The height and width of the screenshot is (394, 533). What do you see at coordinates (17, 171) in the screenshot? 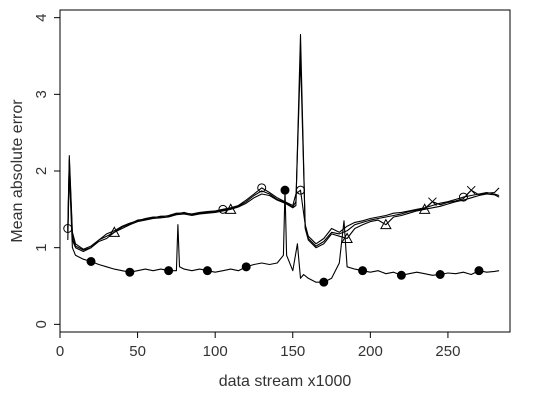
I see `y-axis-label: Mean absolute error` at bounding box center [17, 171].